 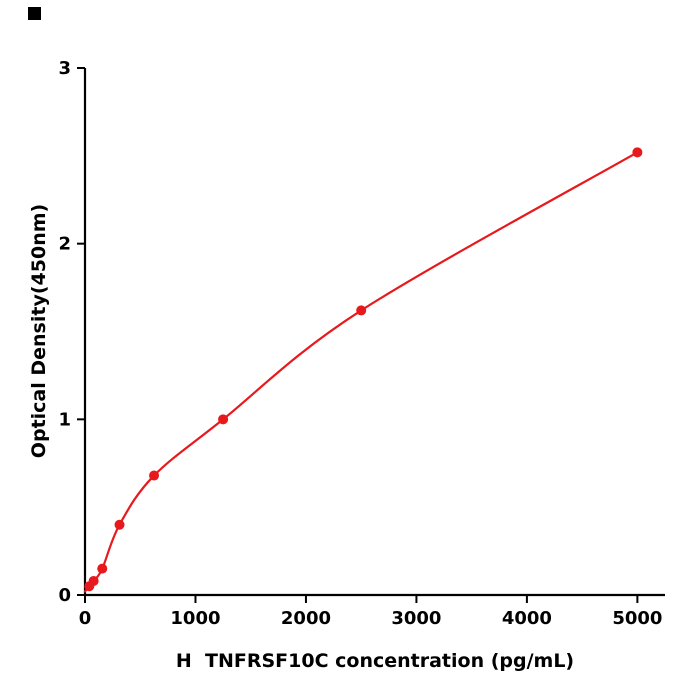 I want to click on x-tick-label: 5000, so click(x=637, y=618).